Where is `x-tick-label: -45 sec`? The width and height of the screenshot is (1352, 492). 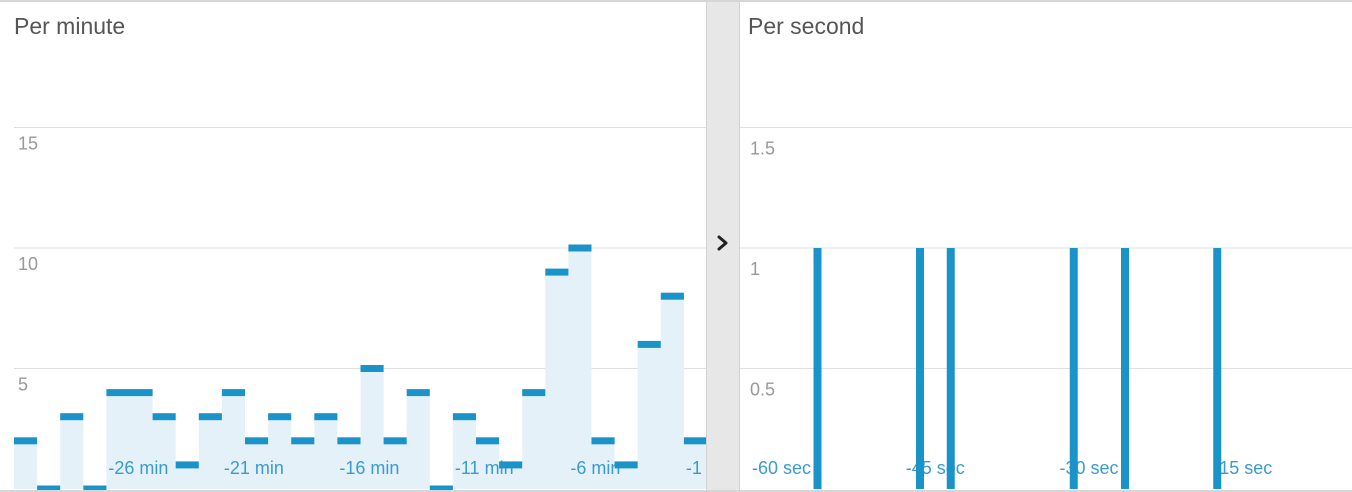
x-tick-label: -45 sec is located at coordinates (935, 468).